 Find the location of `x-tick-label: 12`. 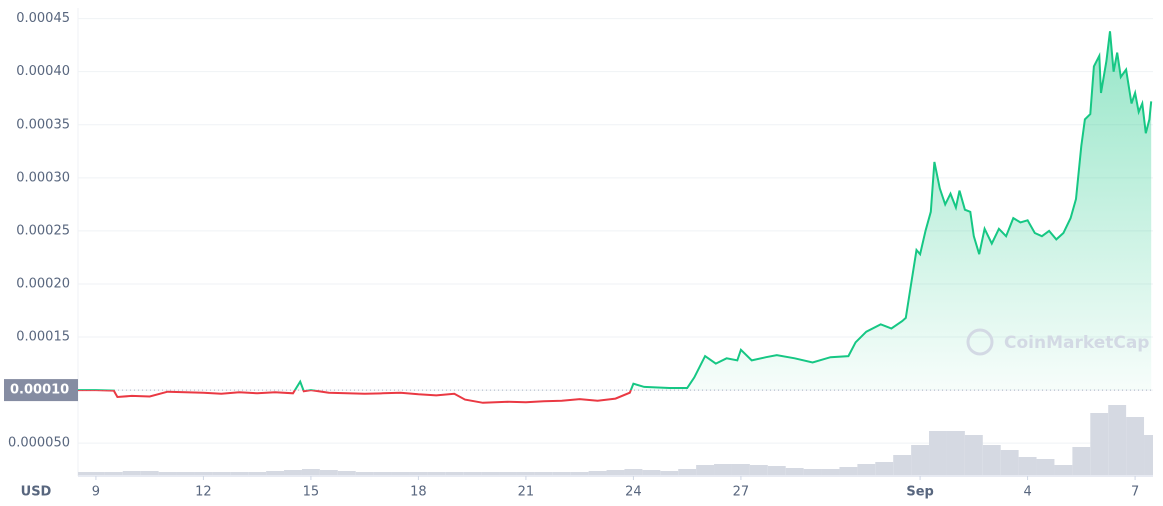

x-tick-label: 12 is located at coordinates (203, 492).